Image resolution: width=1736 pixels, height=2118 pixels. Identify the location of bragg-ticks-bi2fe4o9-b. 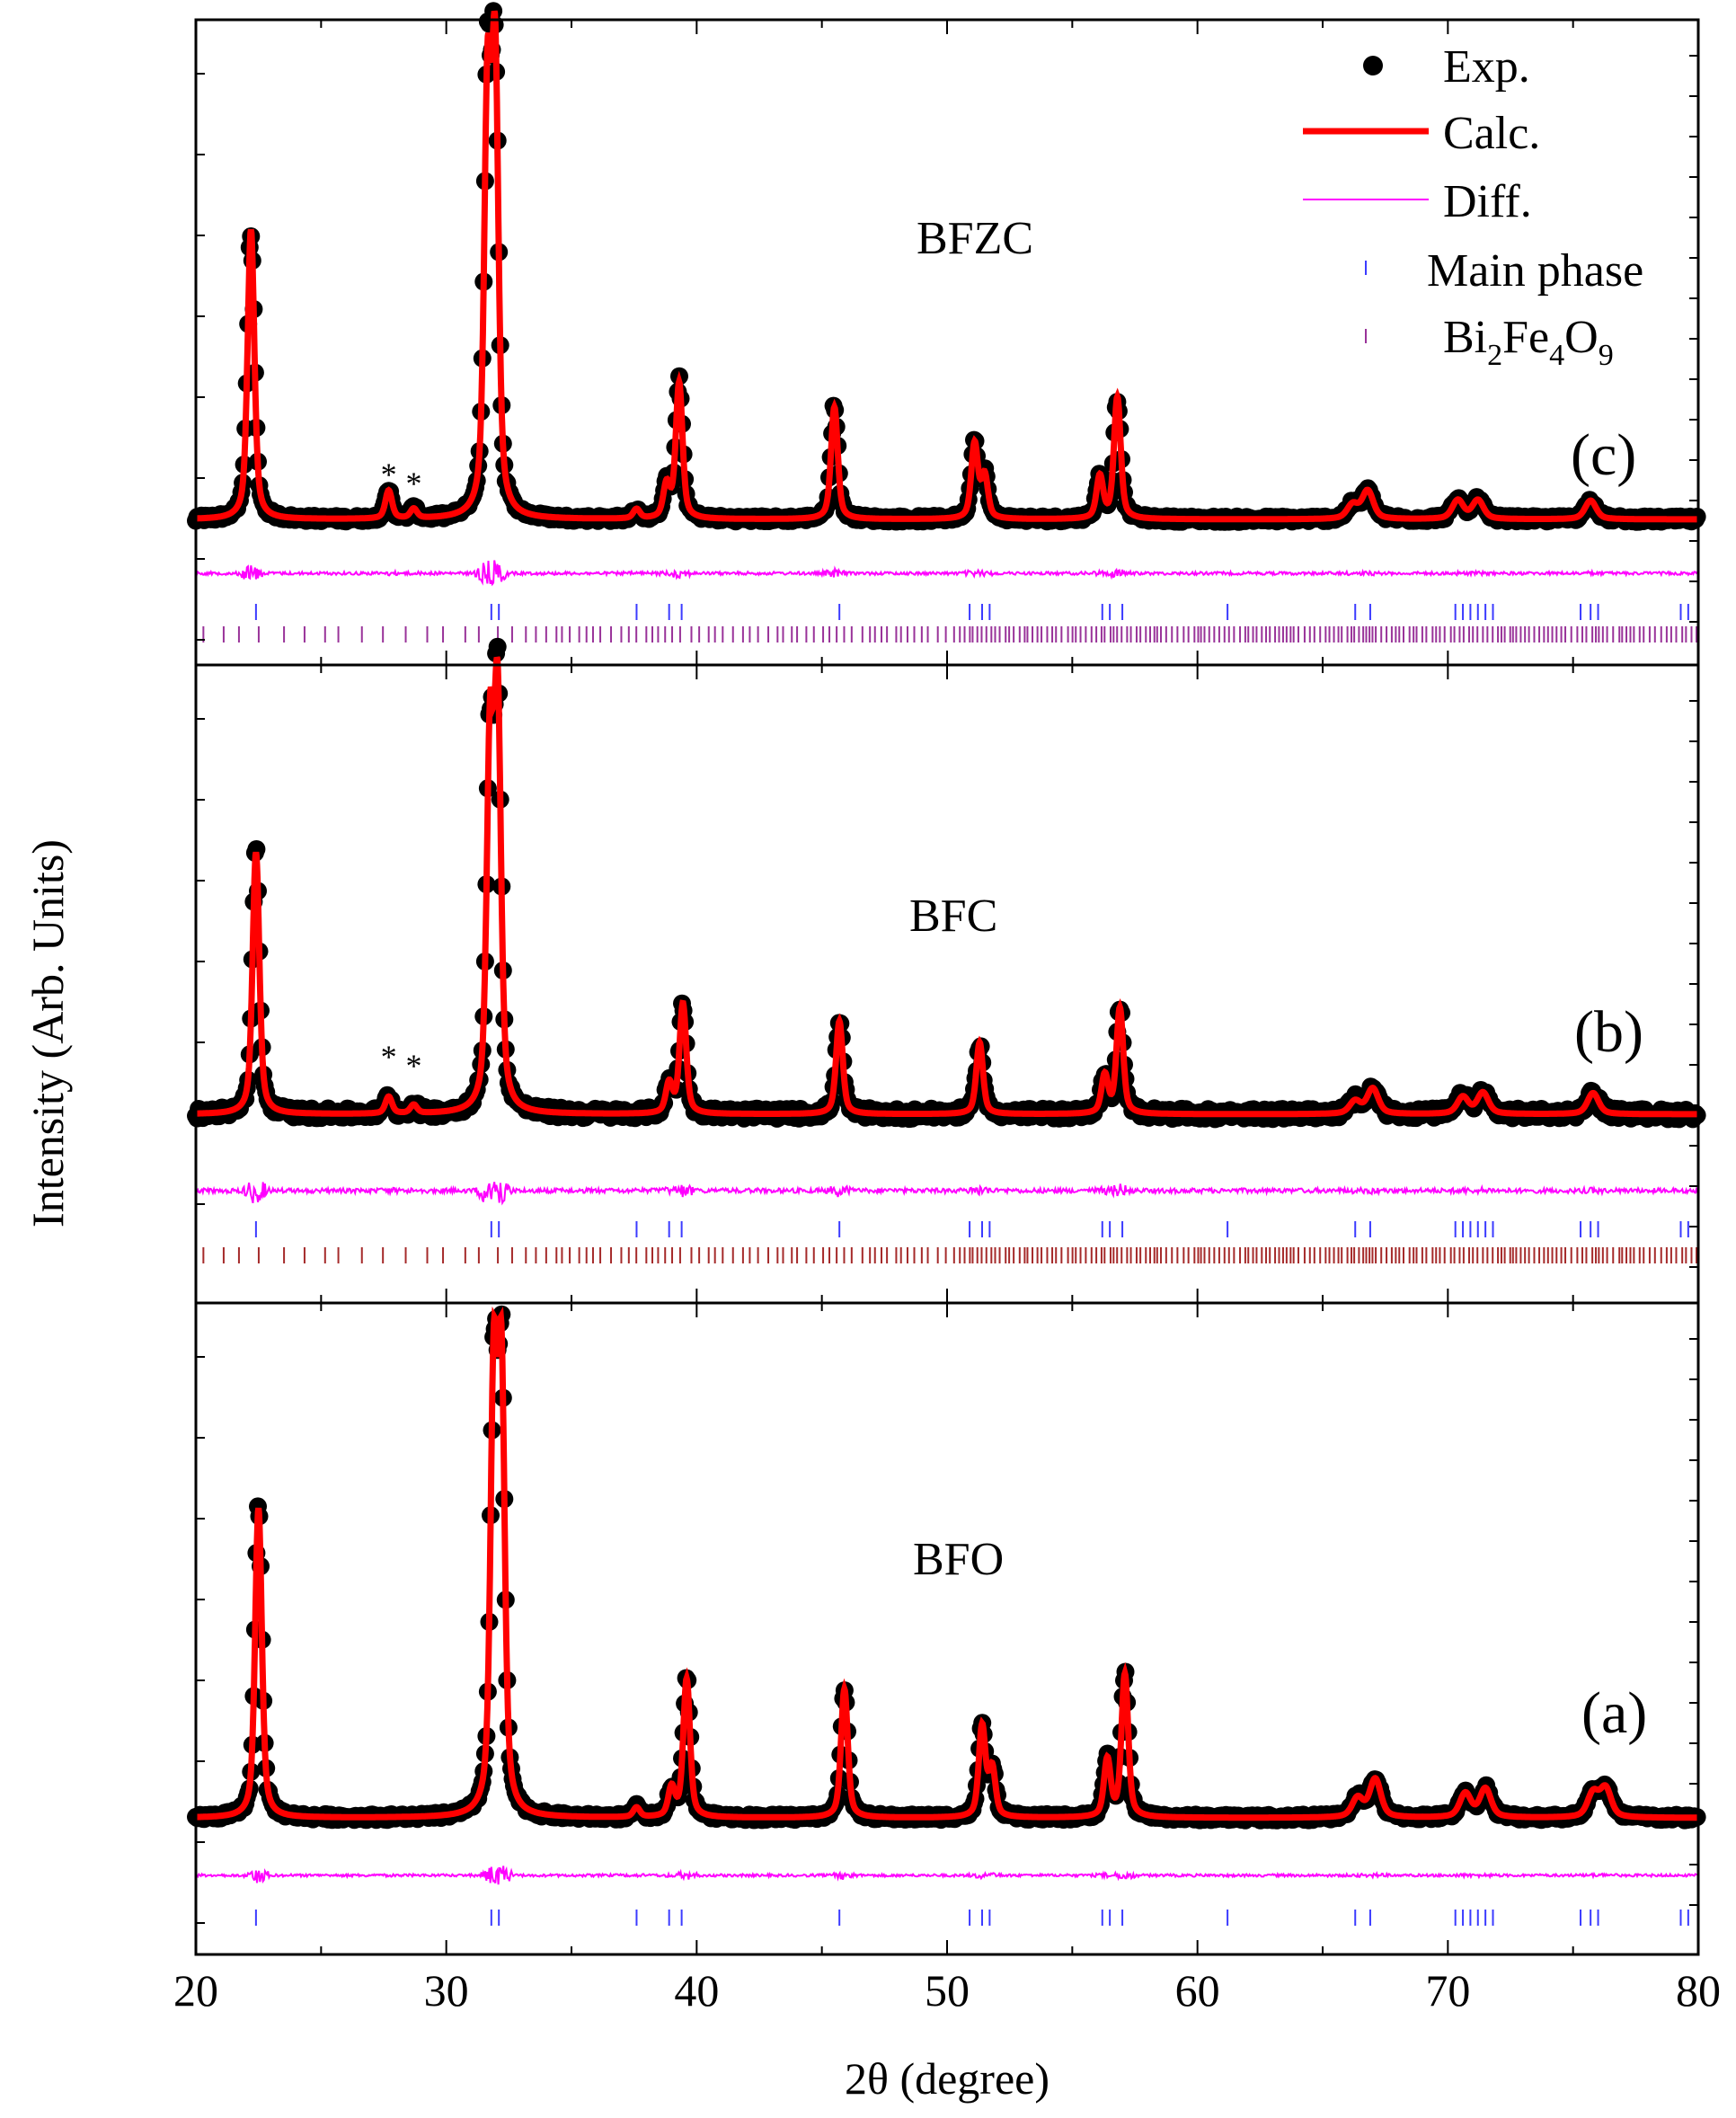
(950, 1255).